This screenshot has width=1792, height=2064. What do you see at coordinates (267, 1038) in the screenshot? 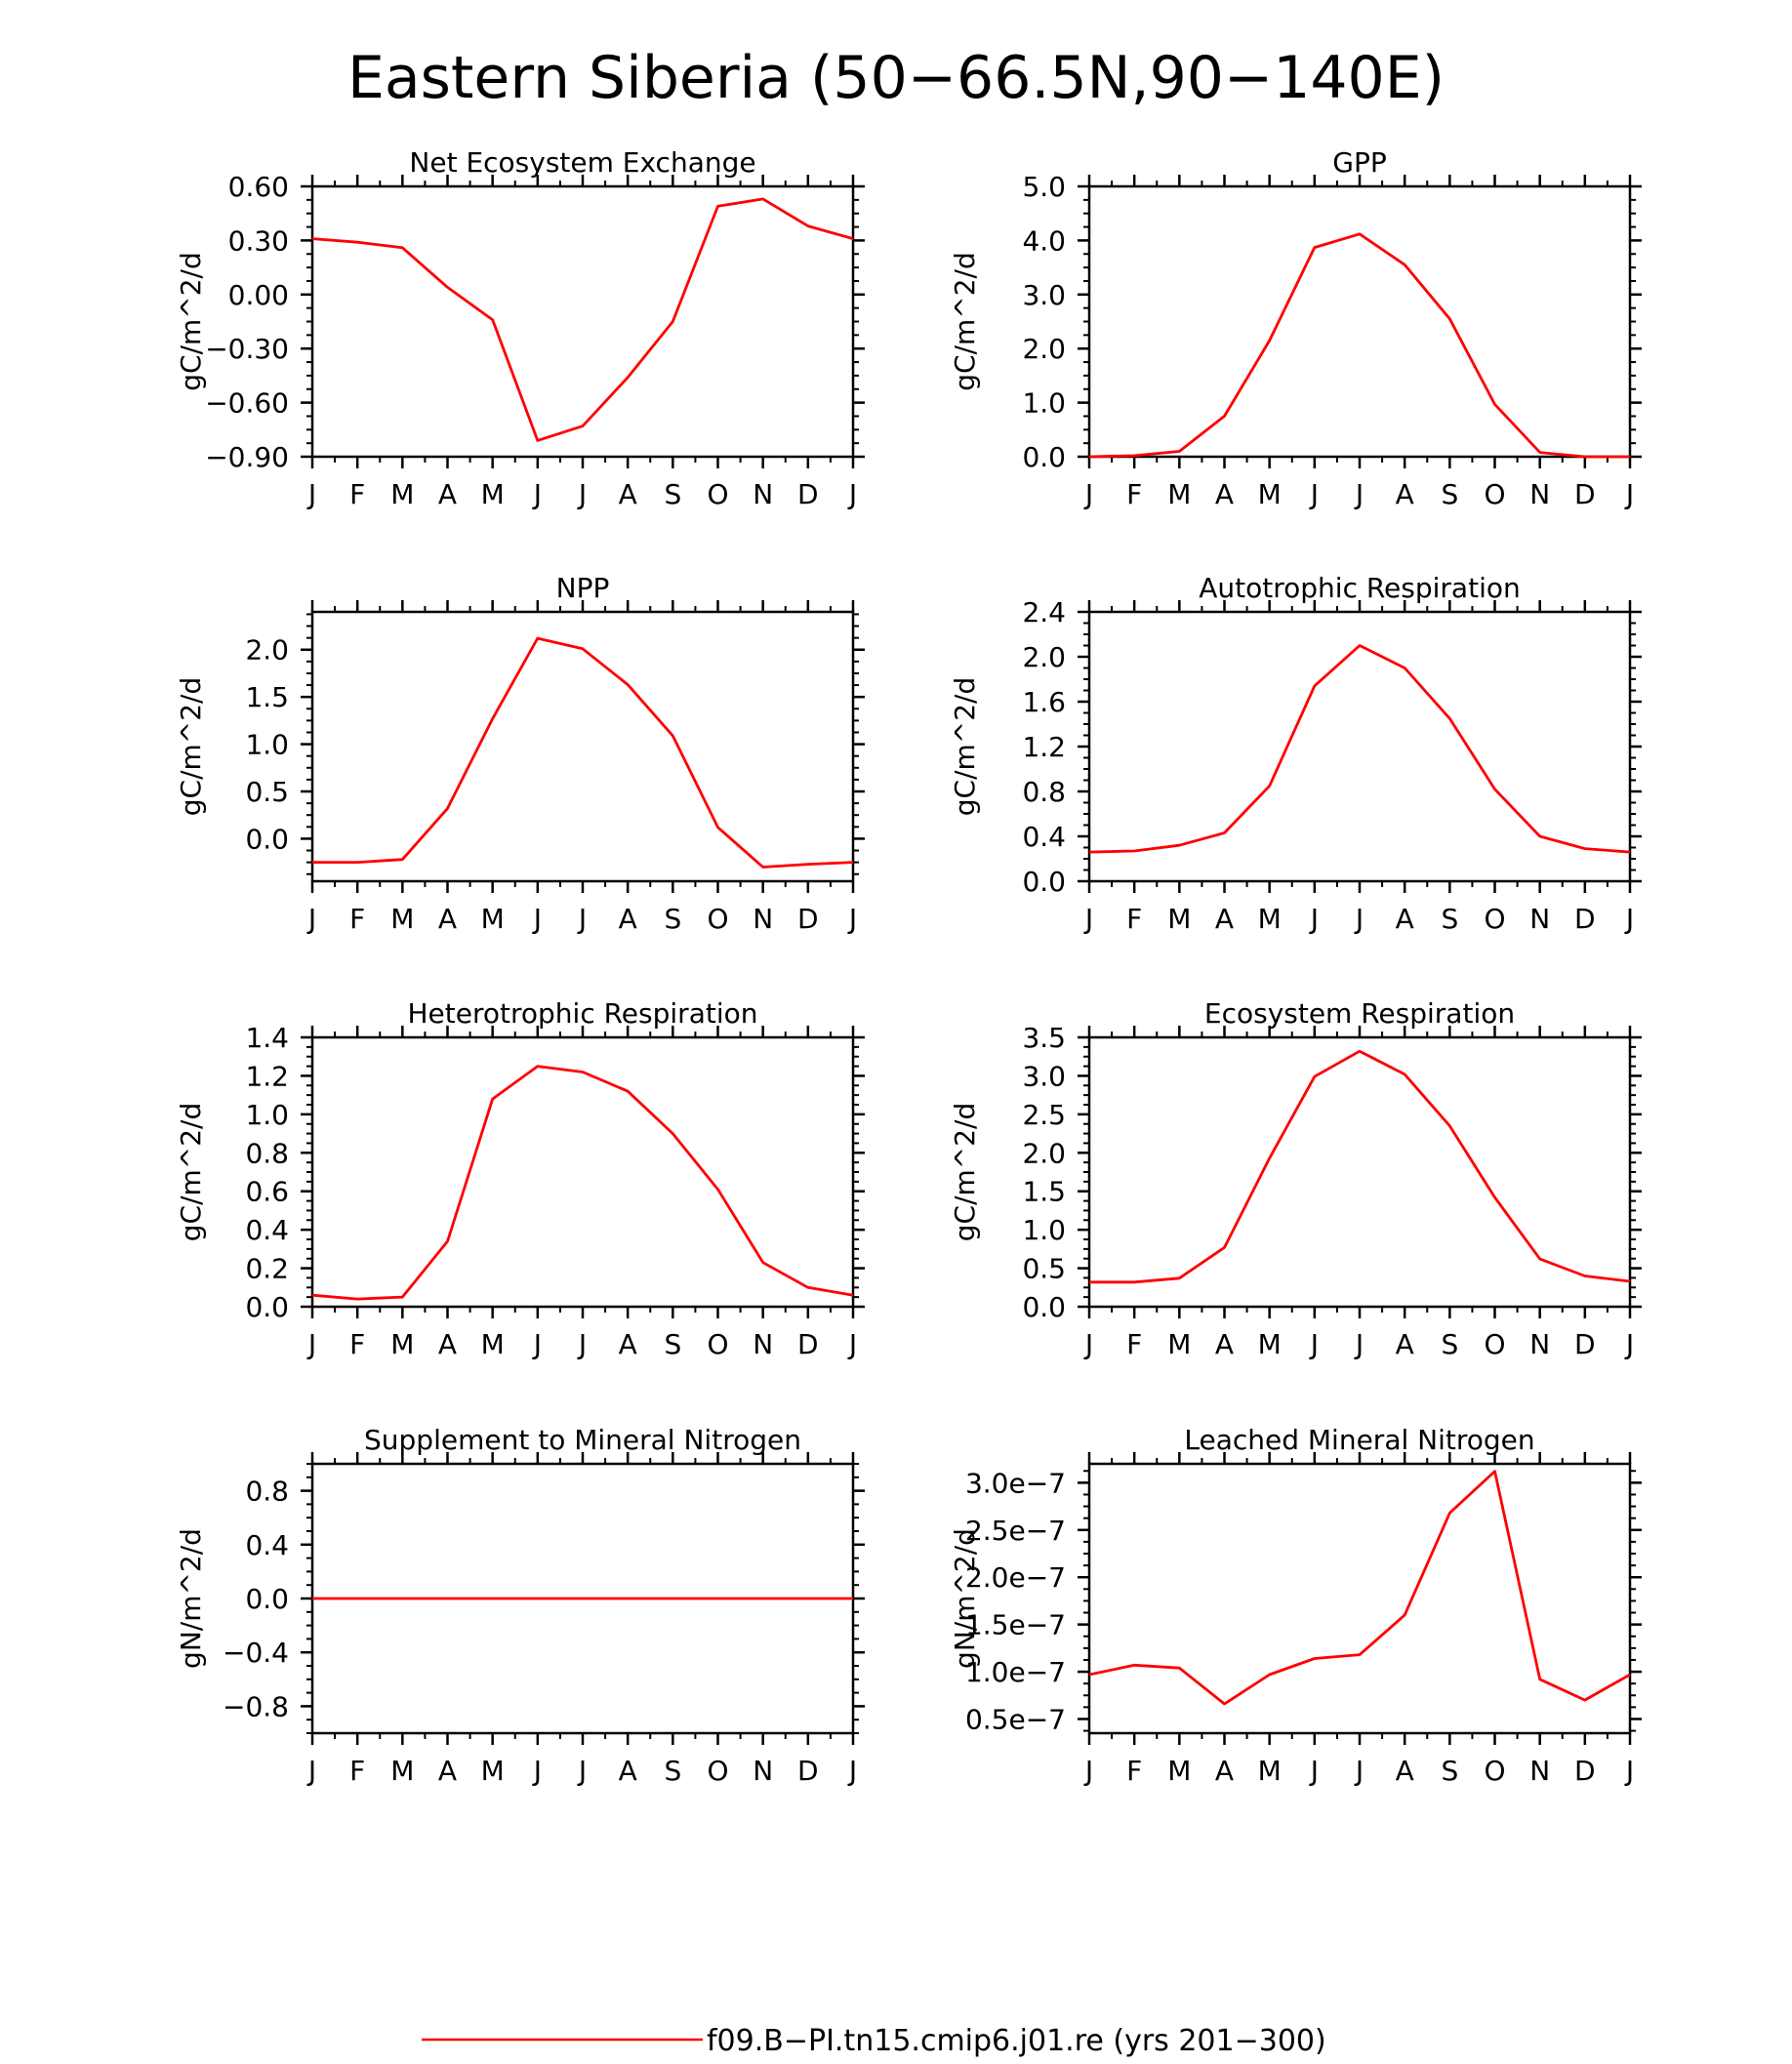
I see `y-tick-label: 1.4` at bounding box center [267, 1038].